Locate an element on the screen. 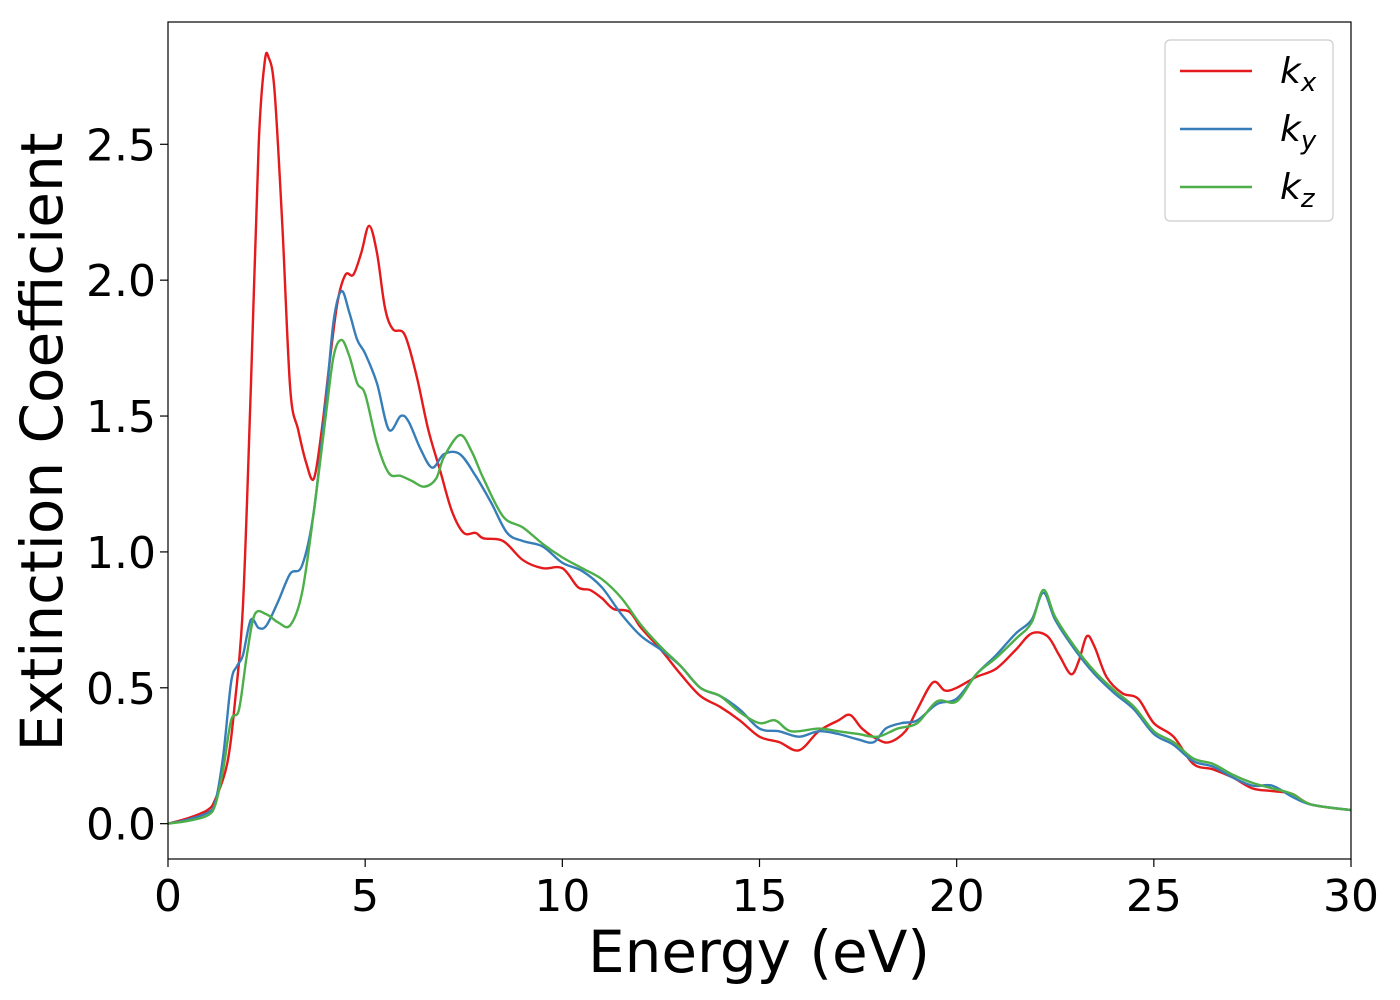 The width and height of the screenshot is (1400, 1000). x-axis: 0 5 10 15 20 25 30 is located at coordinates (766, 890).